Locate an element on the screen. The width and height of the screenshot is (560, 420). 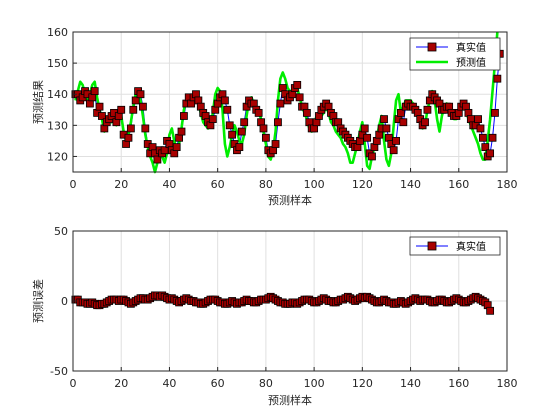
bottom-y-tick-label: 50 is located at coordinates (61, 231).